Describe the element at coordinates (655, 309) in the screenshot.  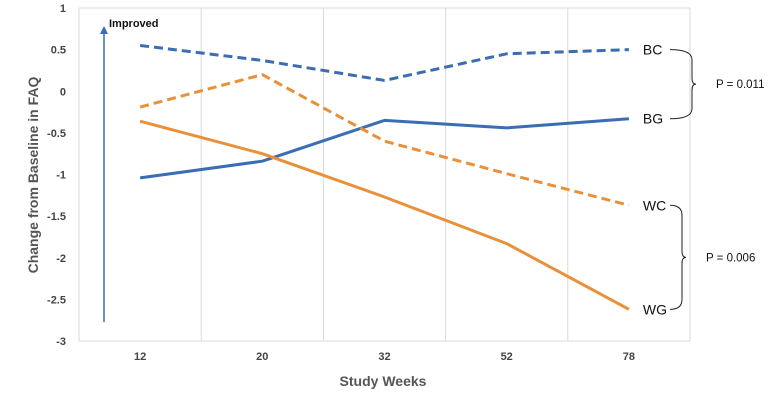
I see `series-label-wg: WG` at that location.